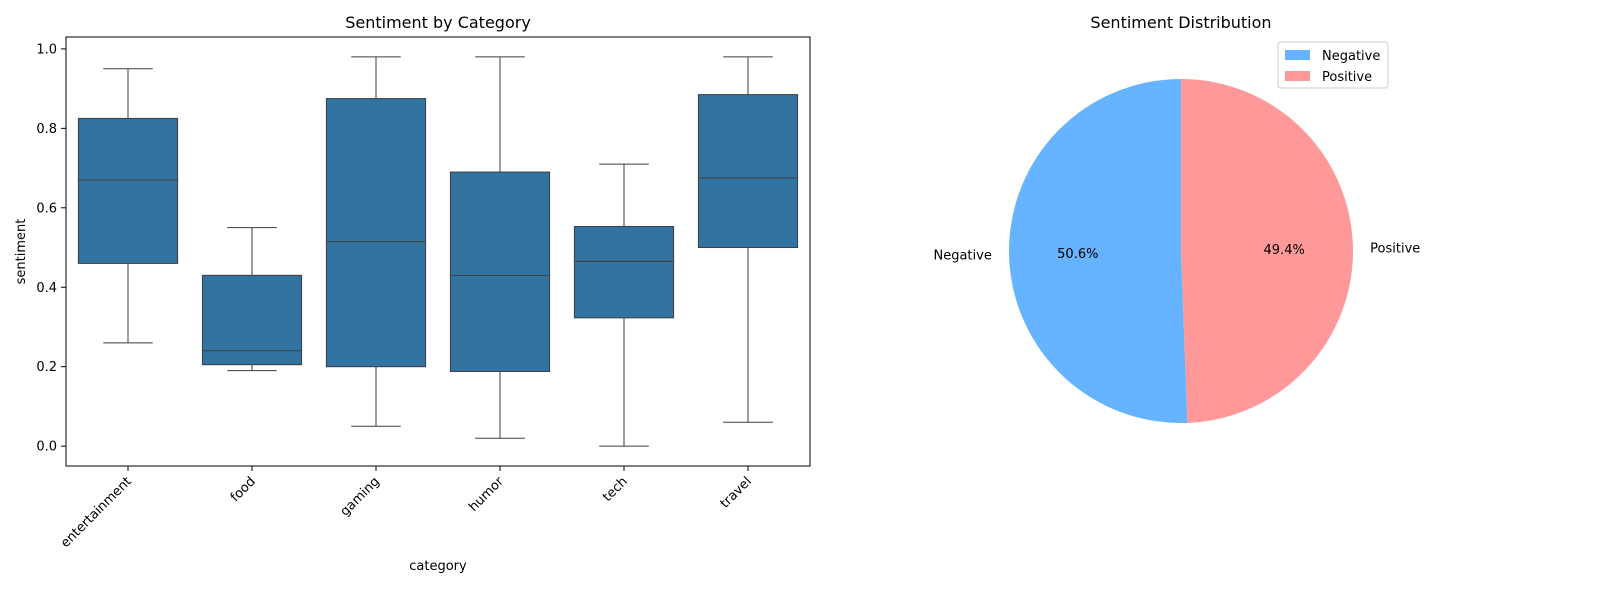 The image size is (1600, 600). Describe the element at coordinates (46, 447) in the screenshot. I see `y-tick-label: 0.0` at that location.